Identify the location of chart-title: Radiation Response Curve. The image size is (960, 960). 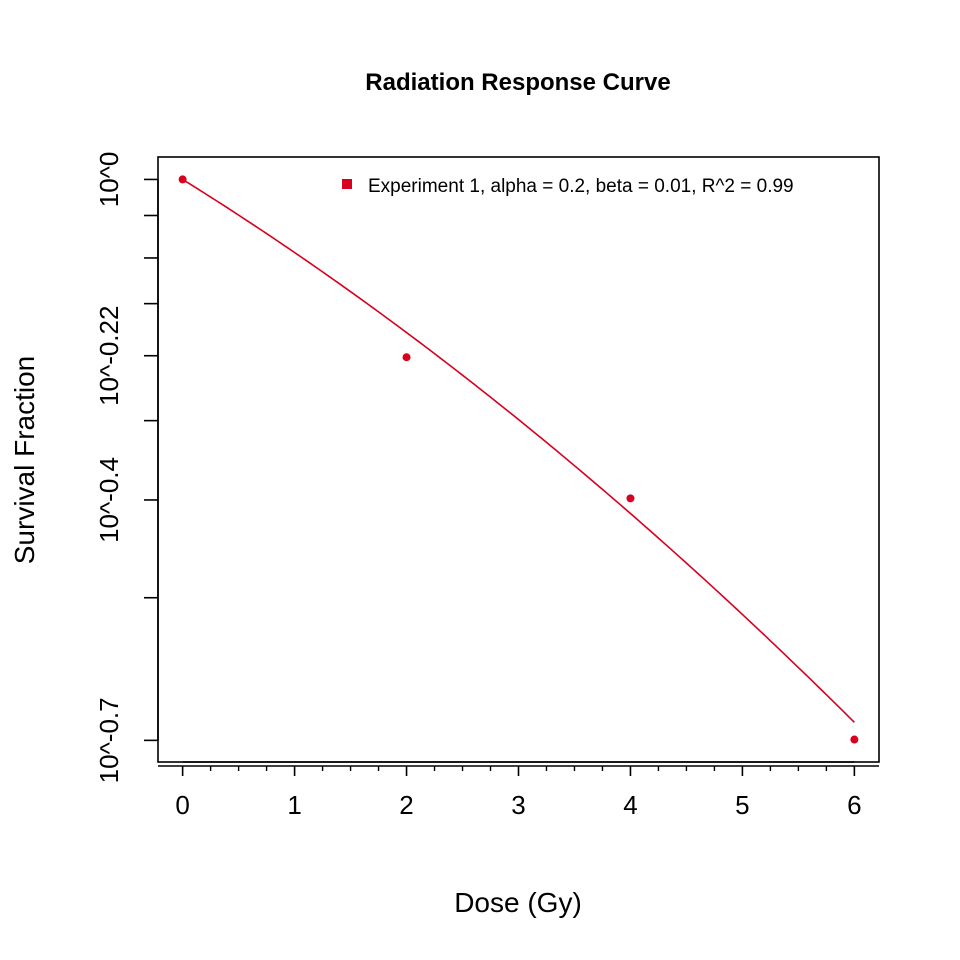
(517, 82).